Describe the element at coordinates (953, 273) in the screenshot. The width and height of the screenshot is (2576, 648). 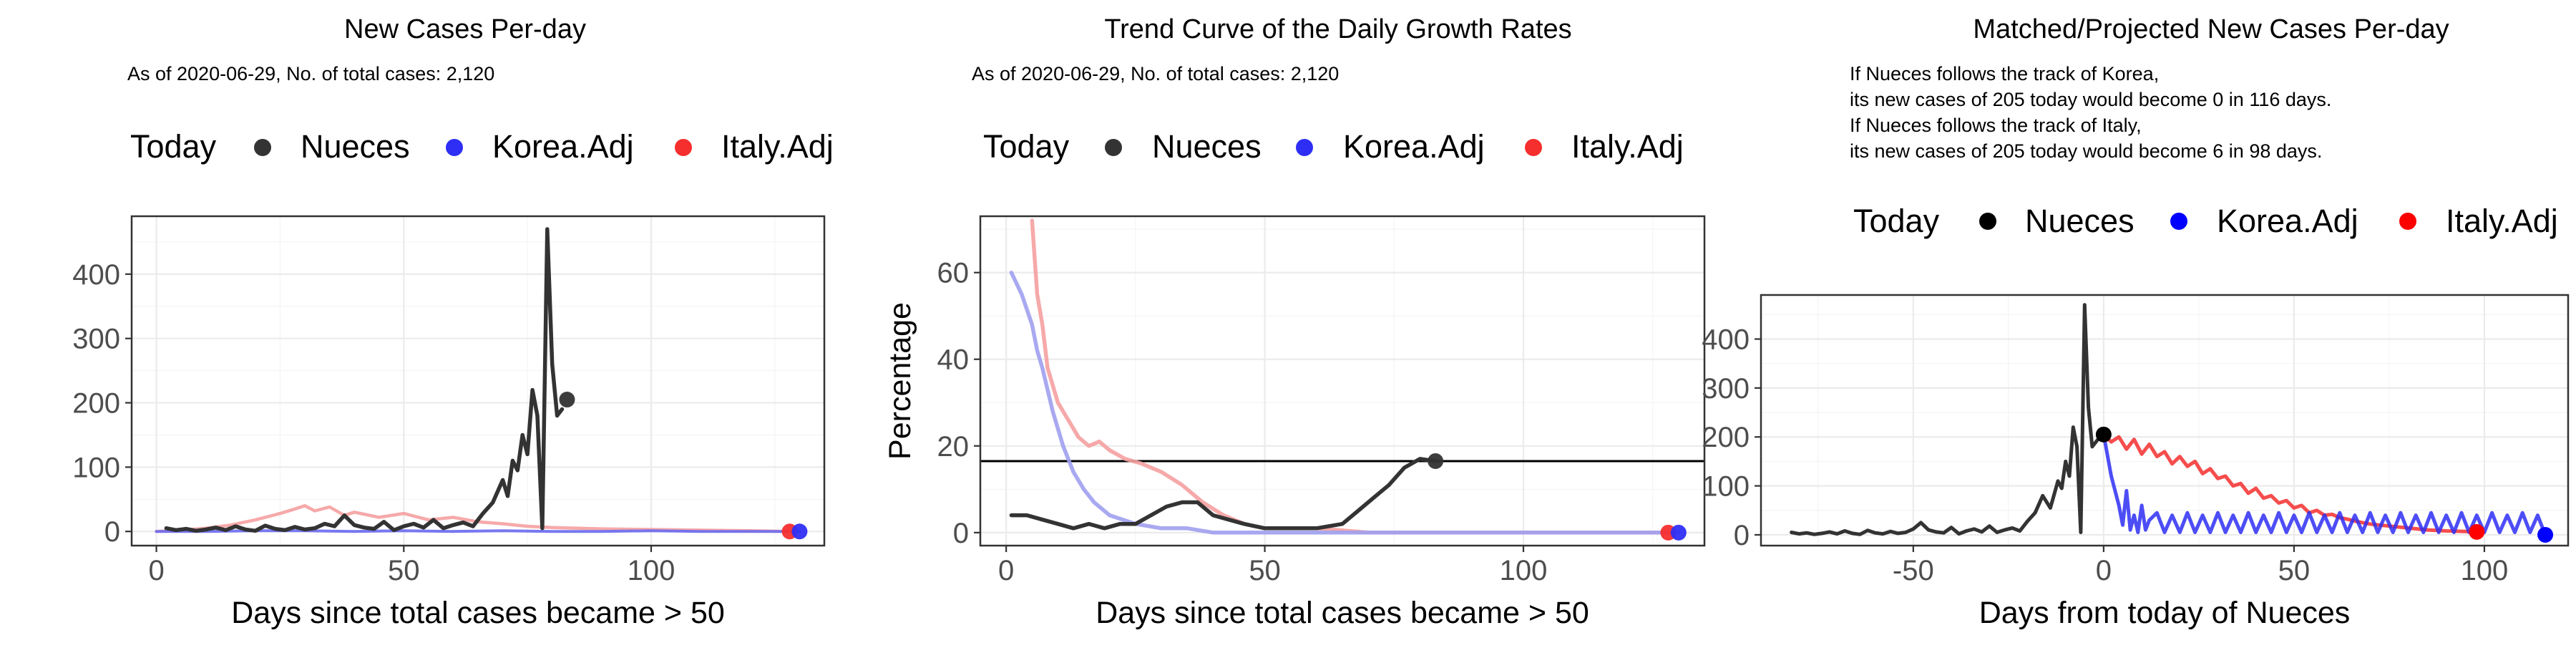
I see `y-tick-label: 60` at that location.